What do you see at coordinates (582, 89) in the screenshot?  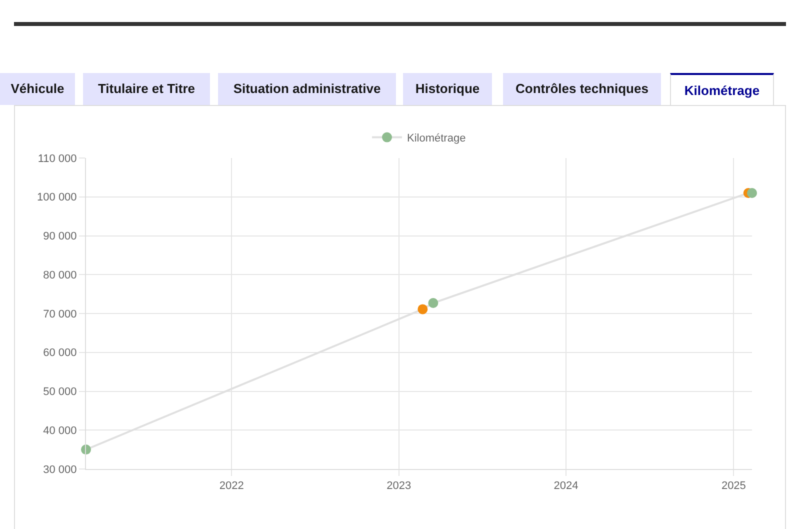 I see `text: Contrôles techniques` at bounding box center [582, 89].